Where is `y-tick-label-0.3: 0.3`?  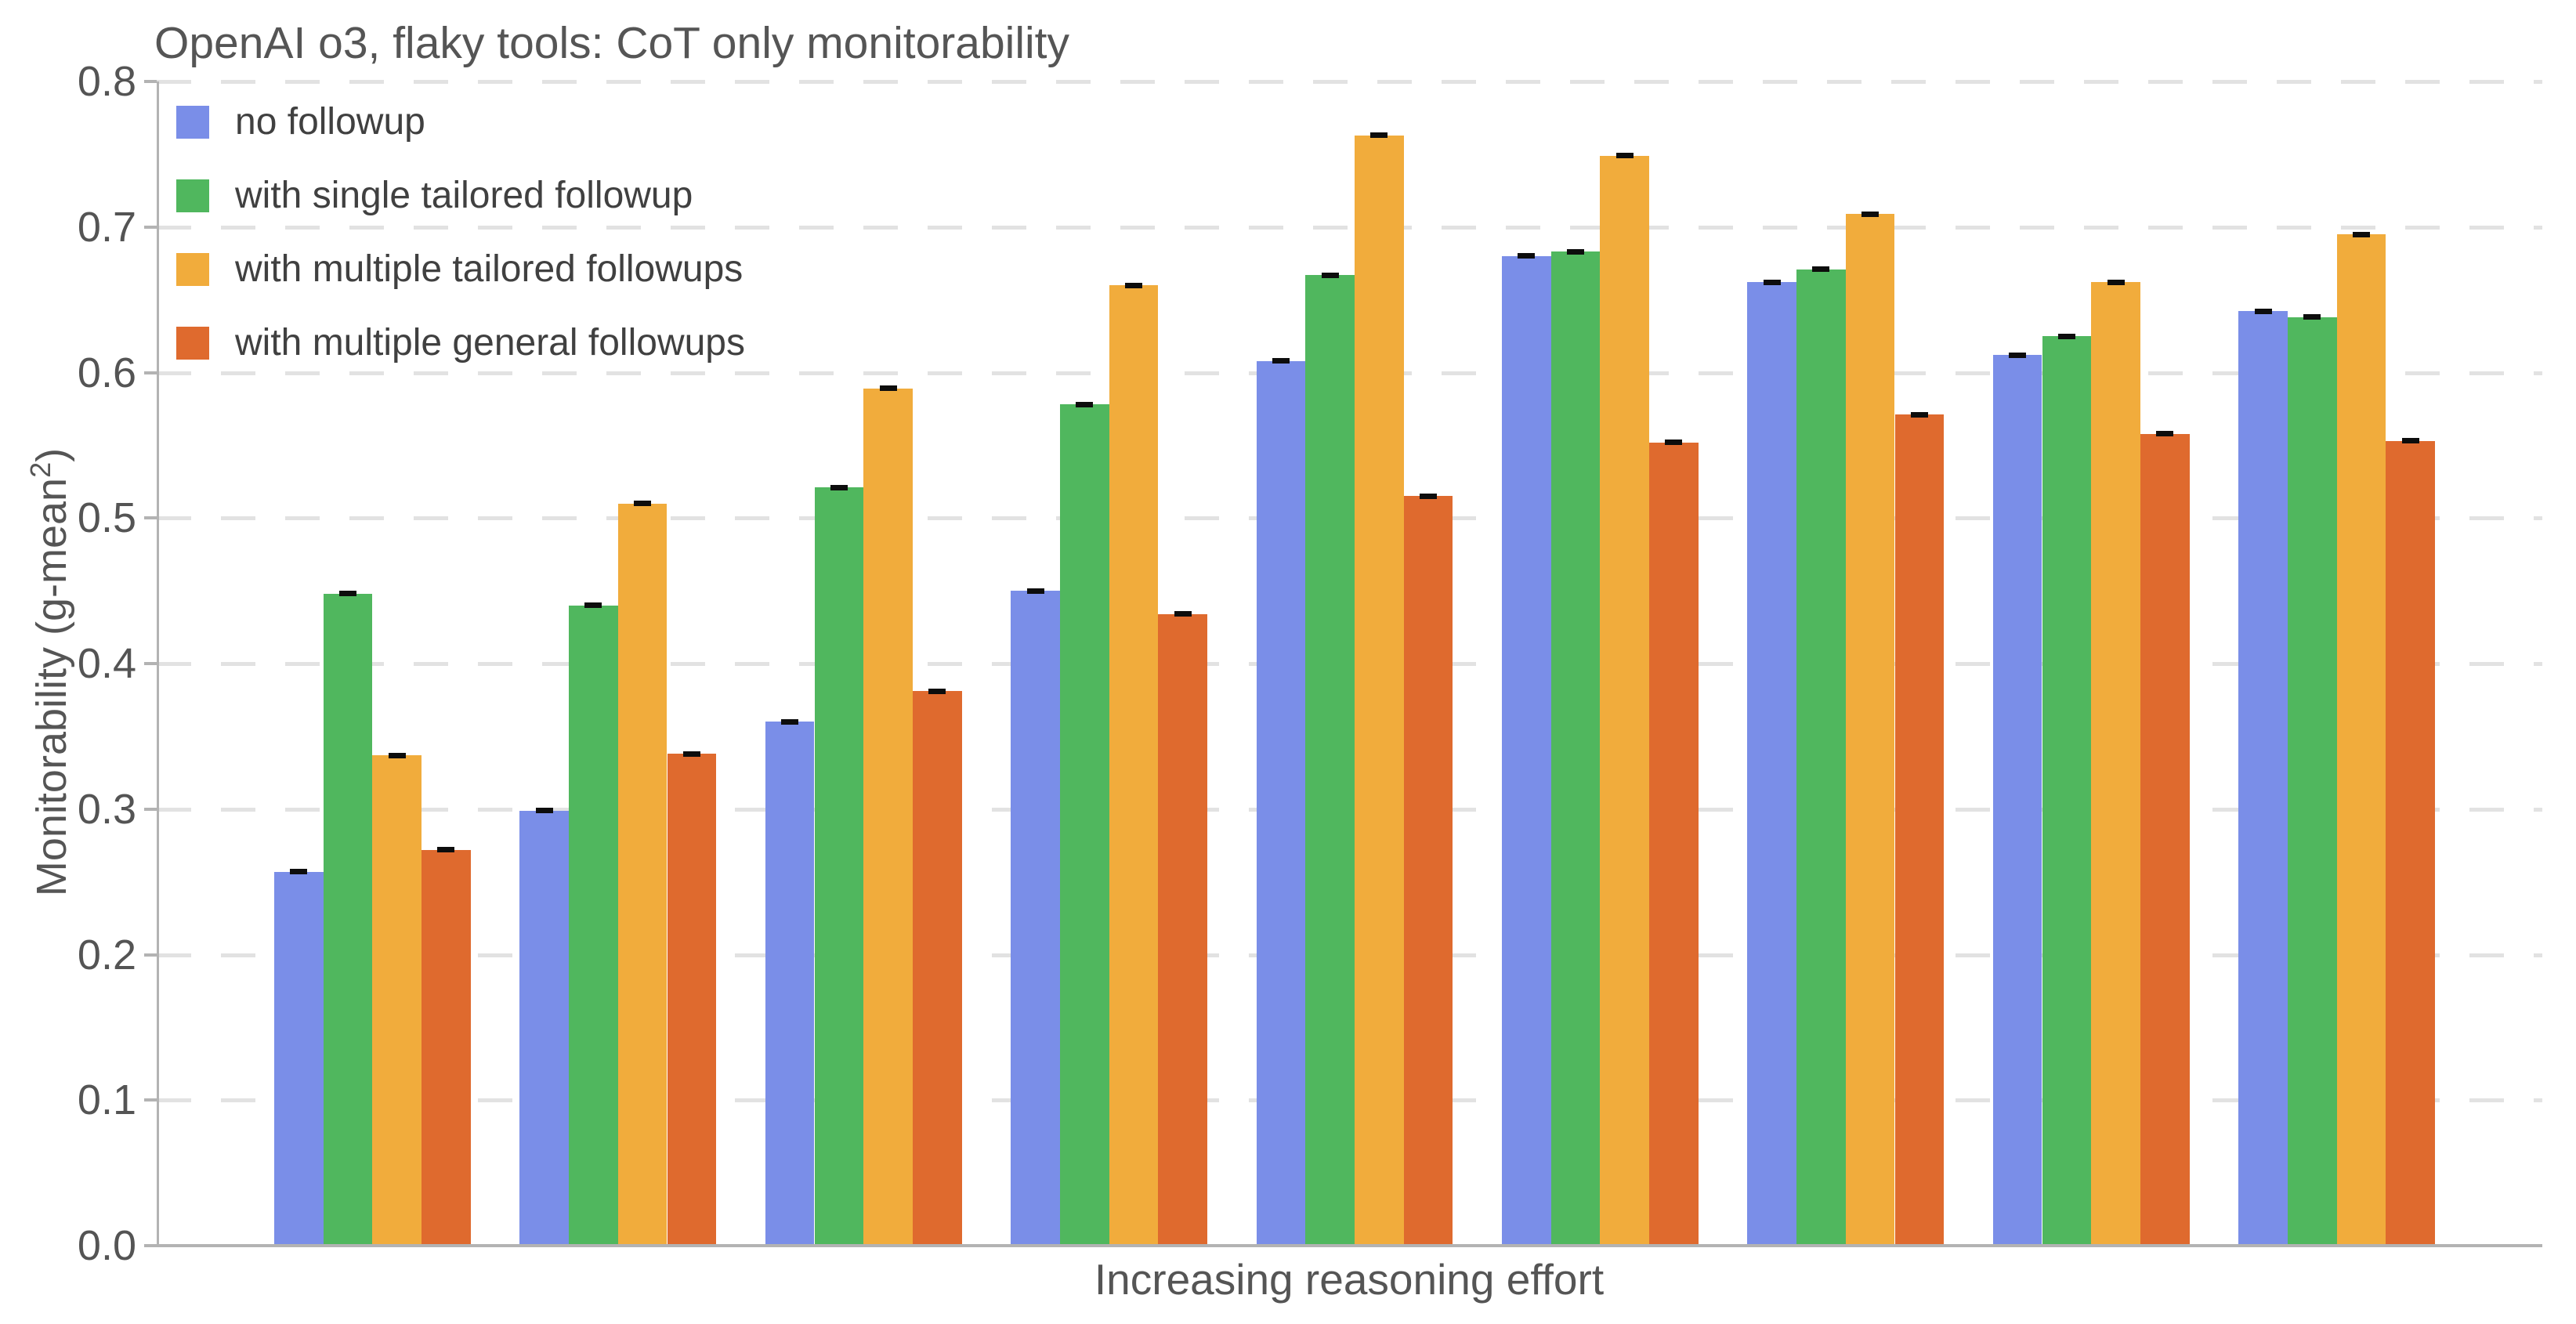
y-tick-label-0.3: 0.3 is located at coordinates (106, 809).